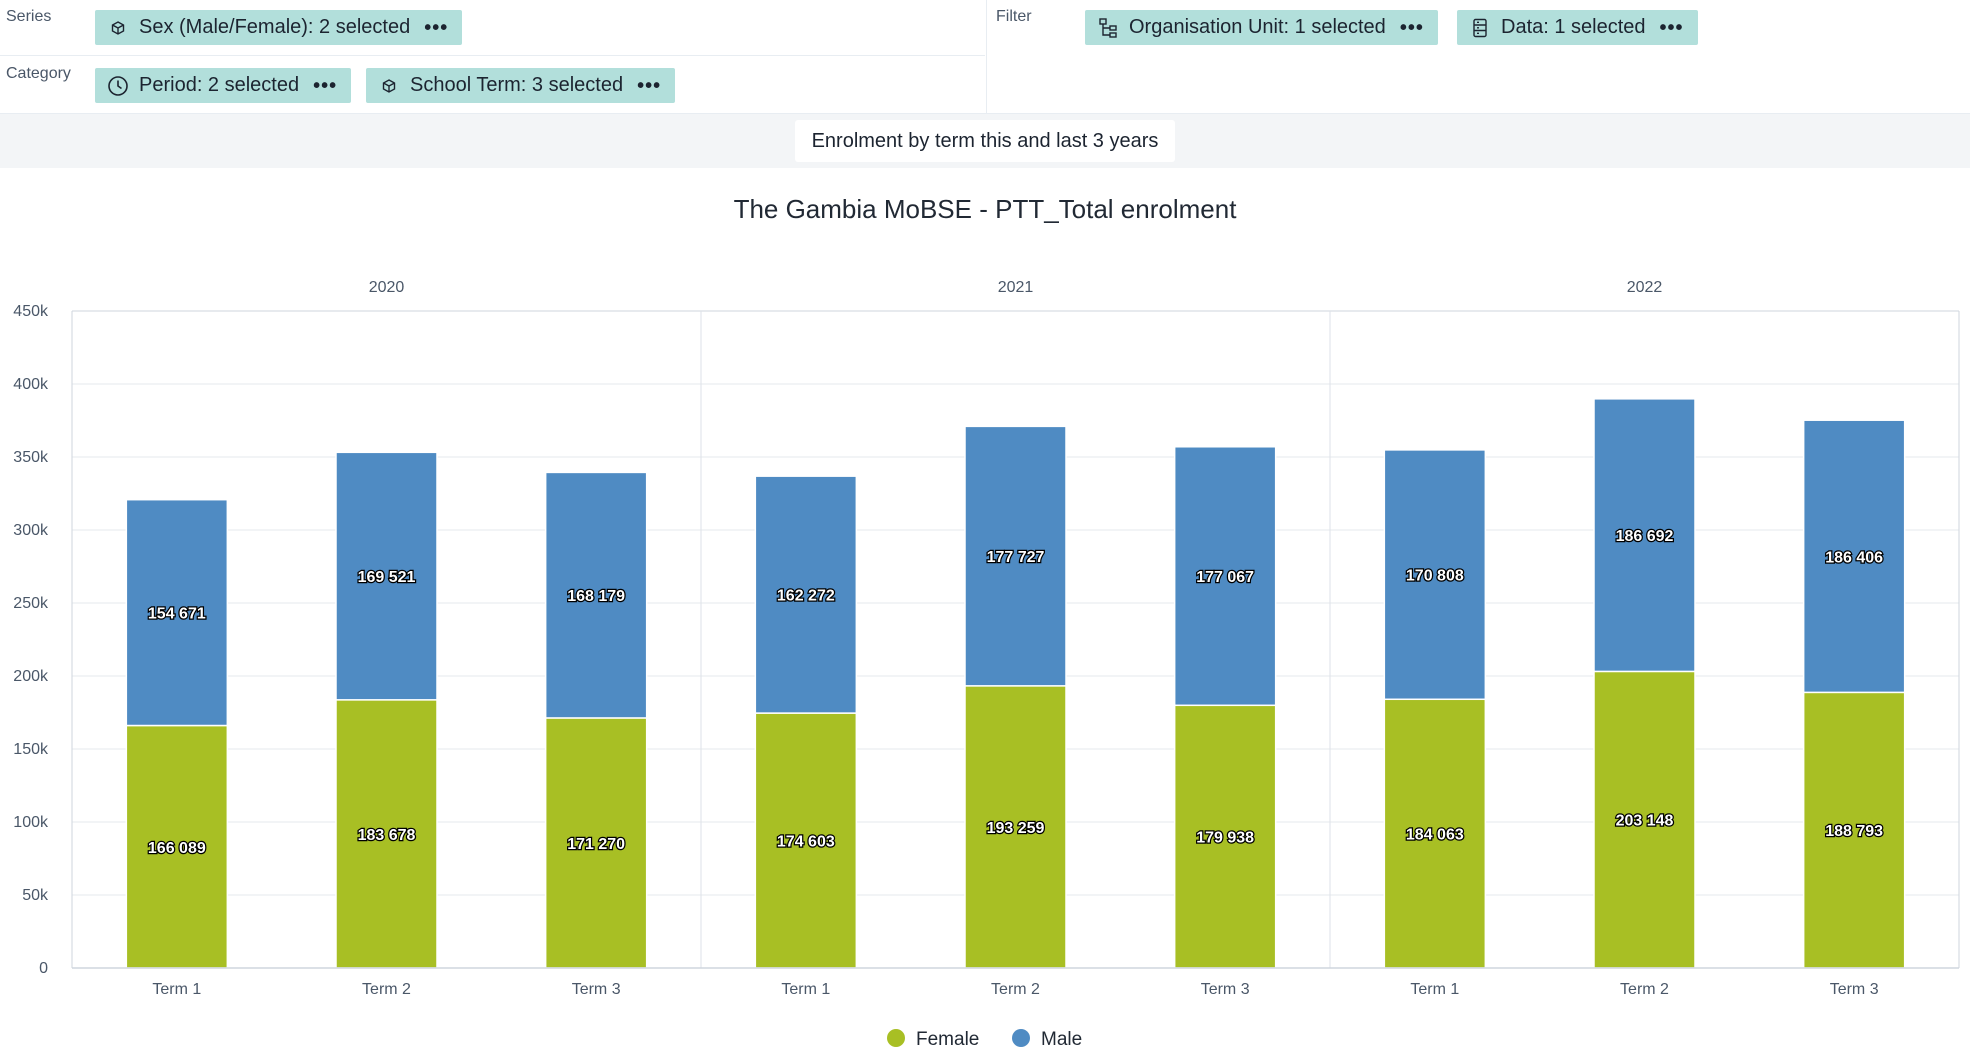  I want to click on y-tick-label: 100k, so click(31, 822).